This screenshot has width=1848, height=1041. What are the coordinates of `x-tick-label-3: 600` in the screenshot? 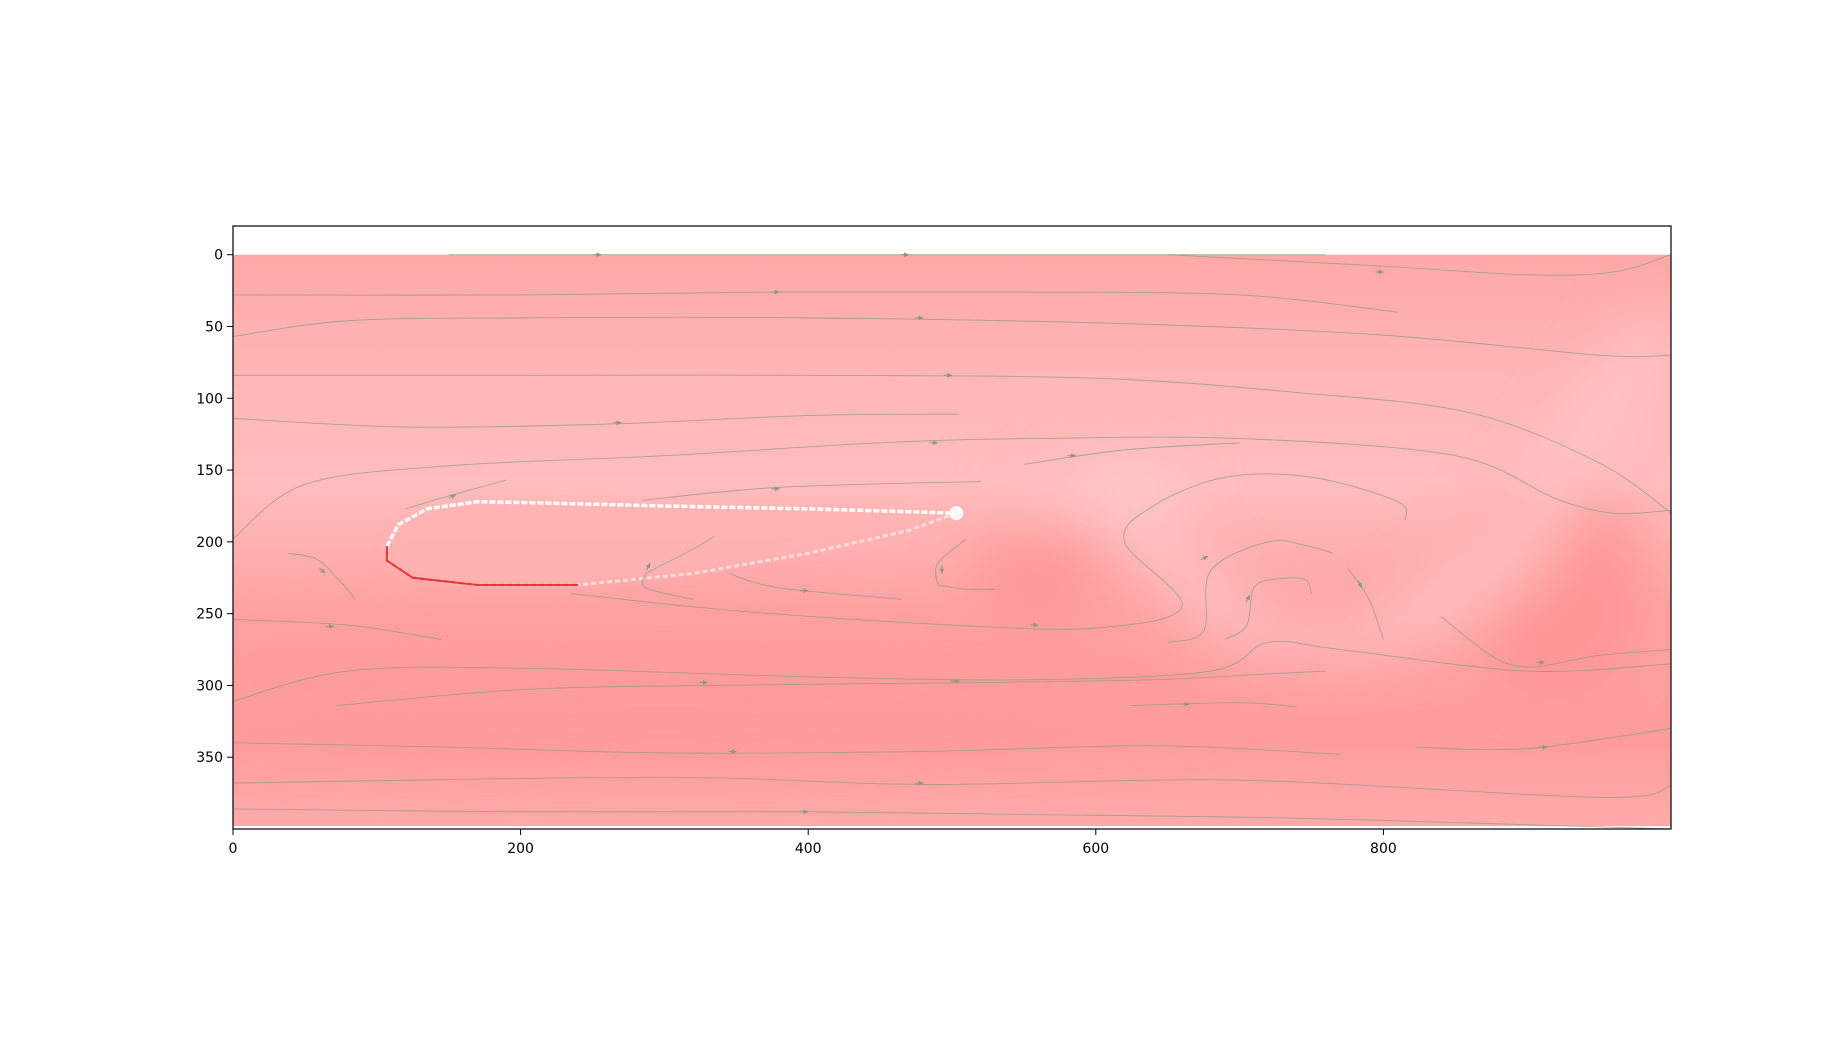 It's located at (1095, 849).